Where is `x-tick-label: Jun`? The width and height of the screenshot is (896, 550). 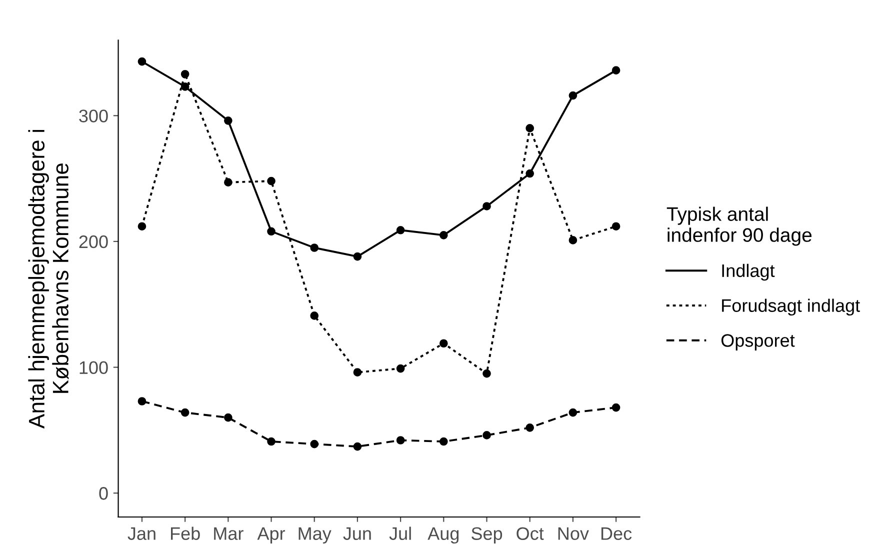 x-tick-label: Jun is located at coordinates (357, 533).